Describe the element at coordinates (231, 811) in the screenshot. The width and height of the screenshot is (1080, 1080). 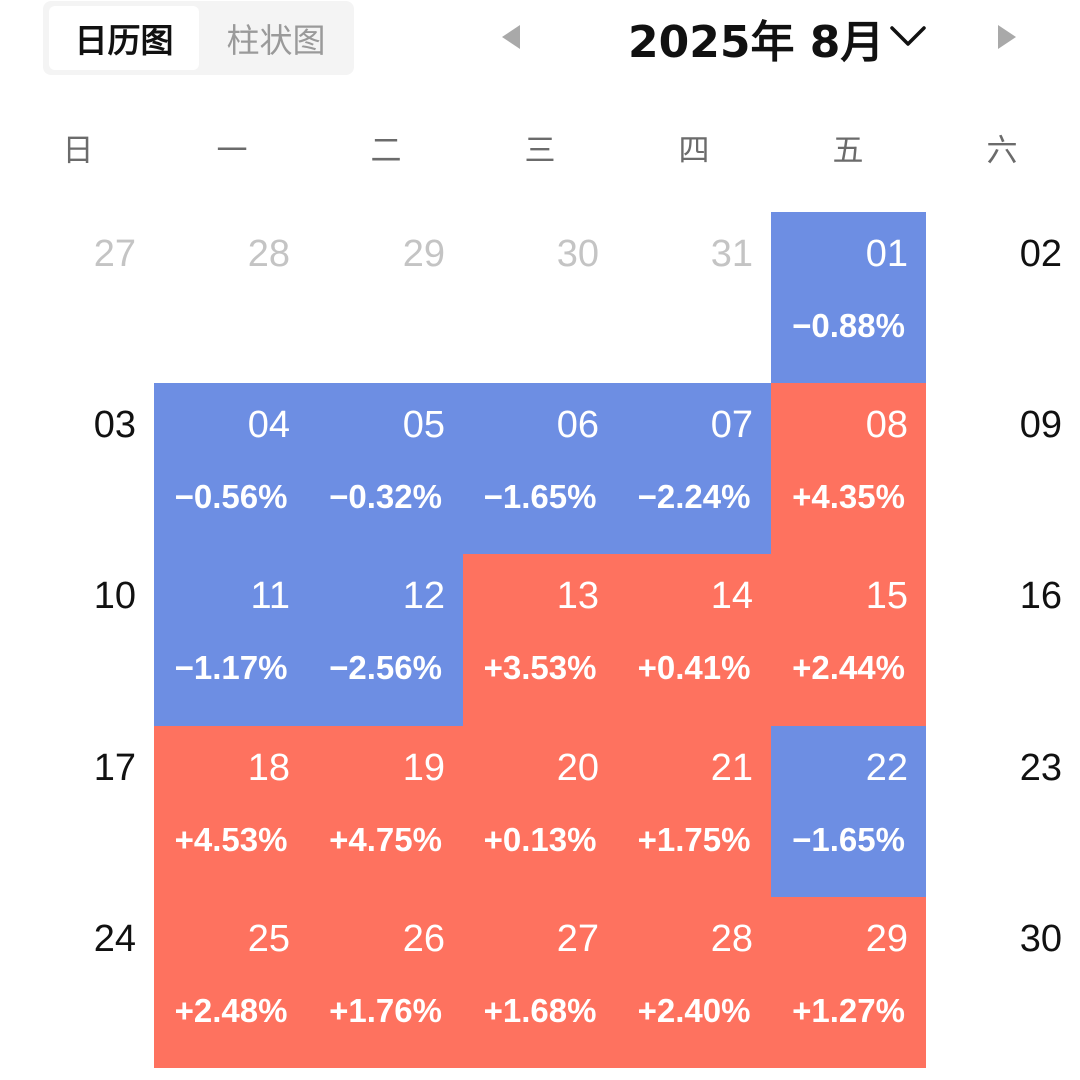
I see `day-cell: 18 +4.53%` at that location.